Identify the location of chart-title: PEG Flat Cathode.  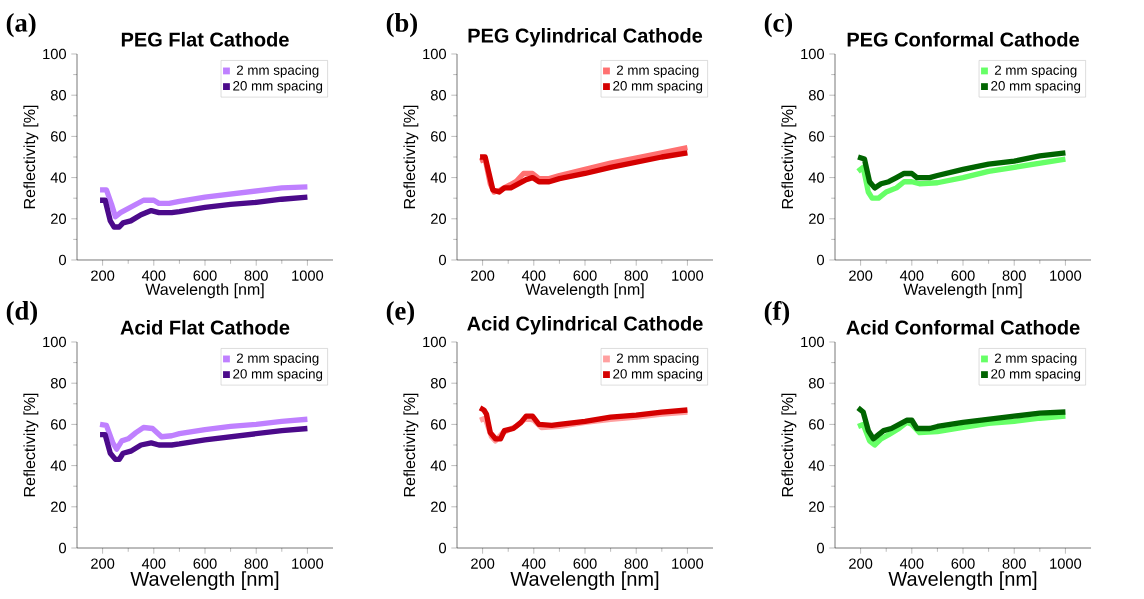
(205, 39).